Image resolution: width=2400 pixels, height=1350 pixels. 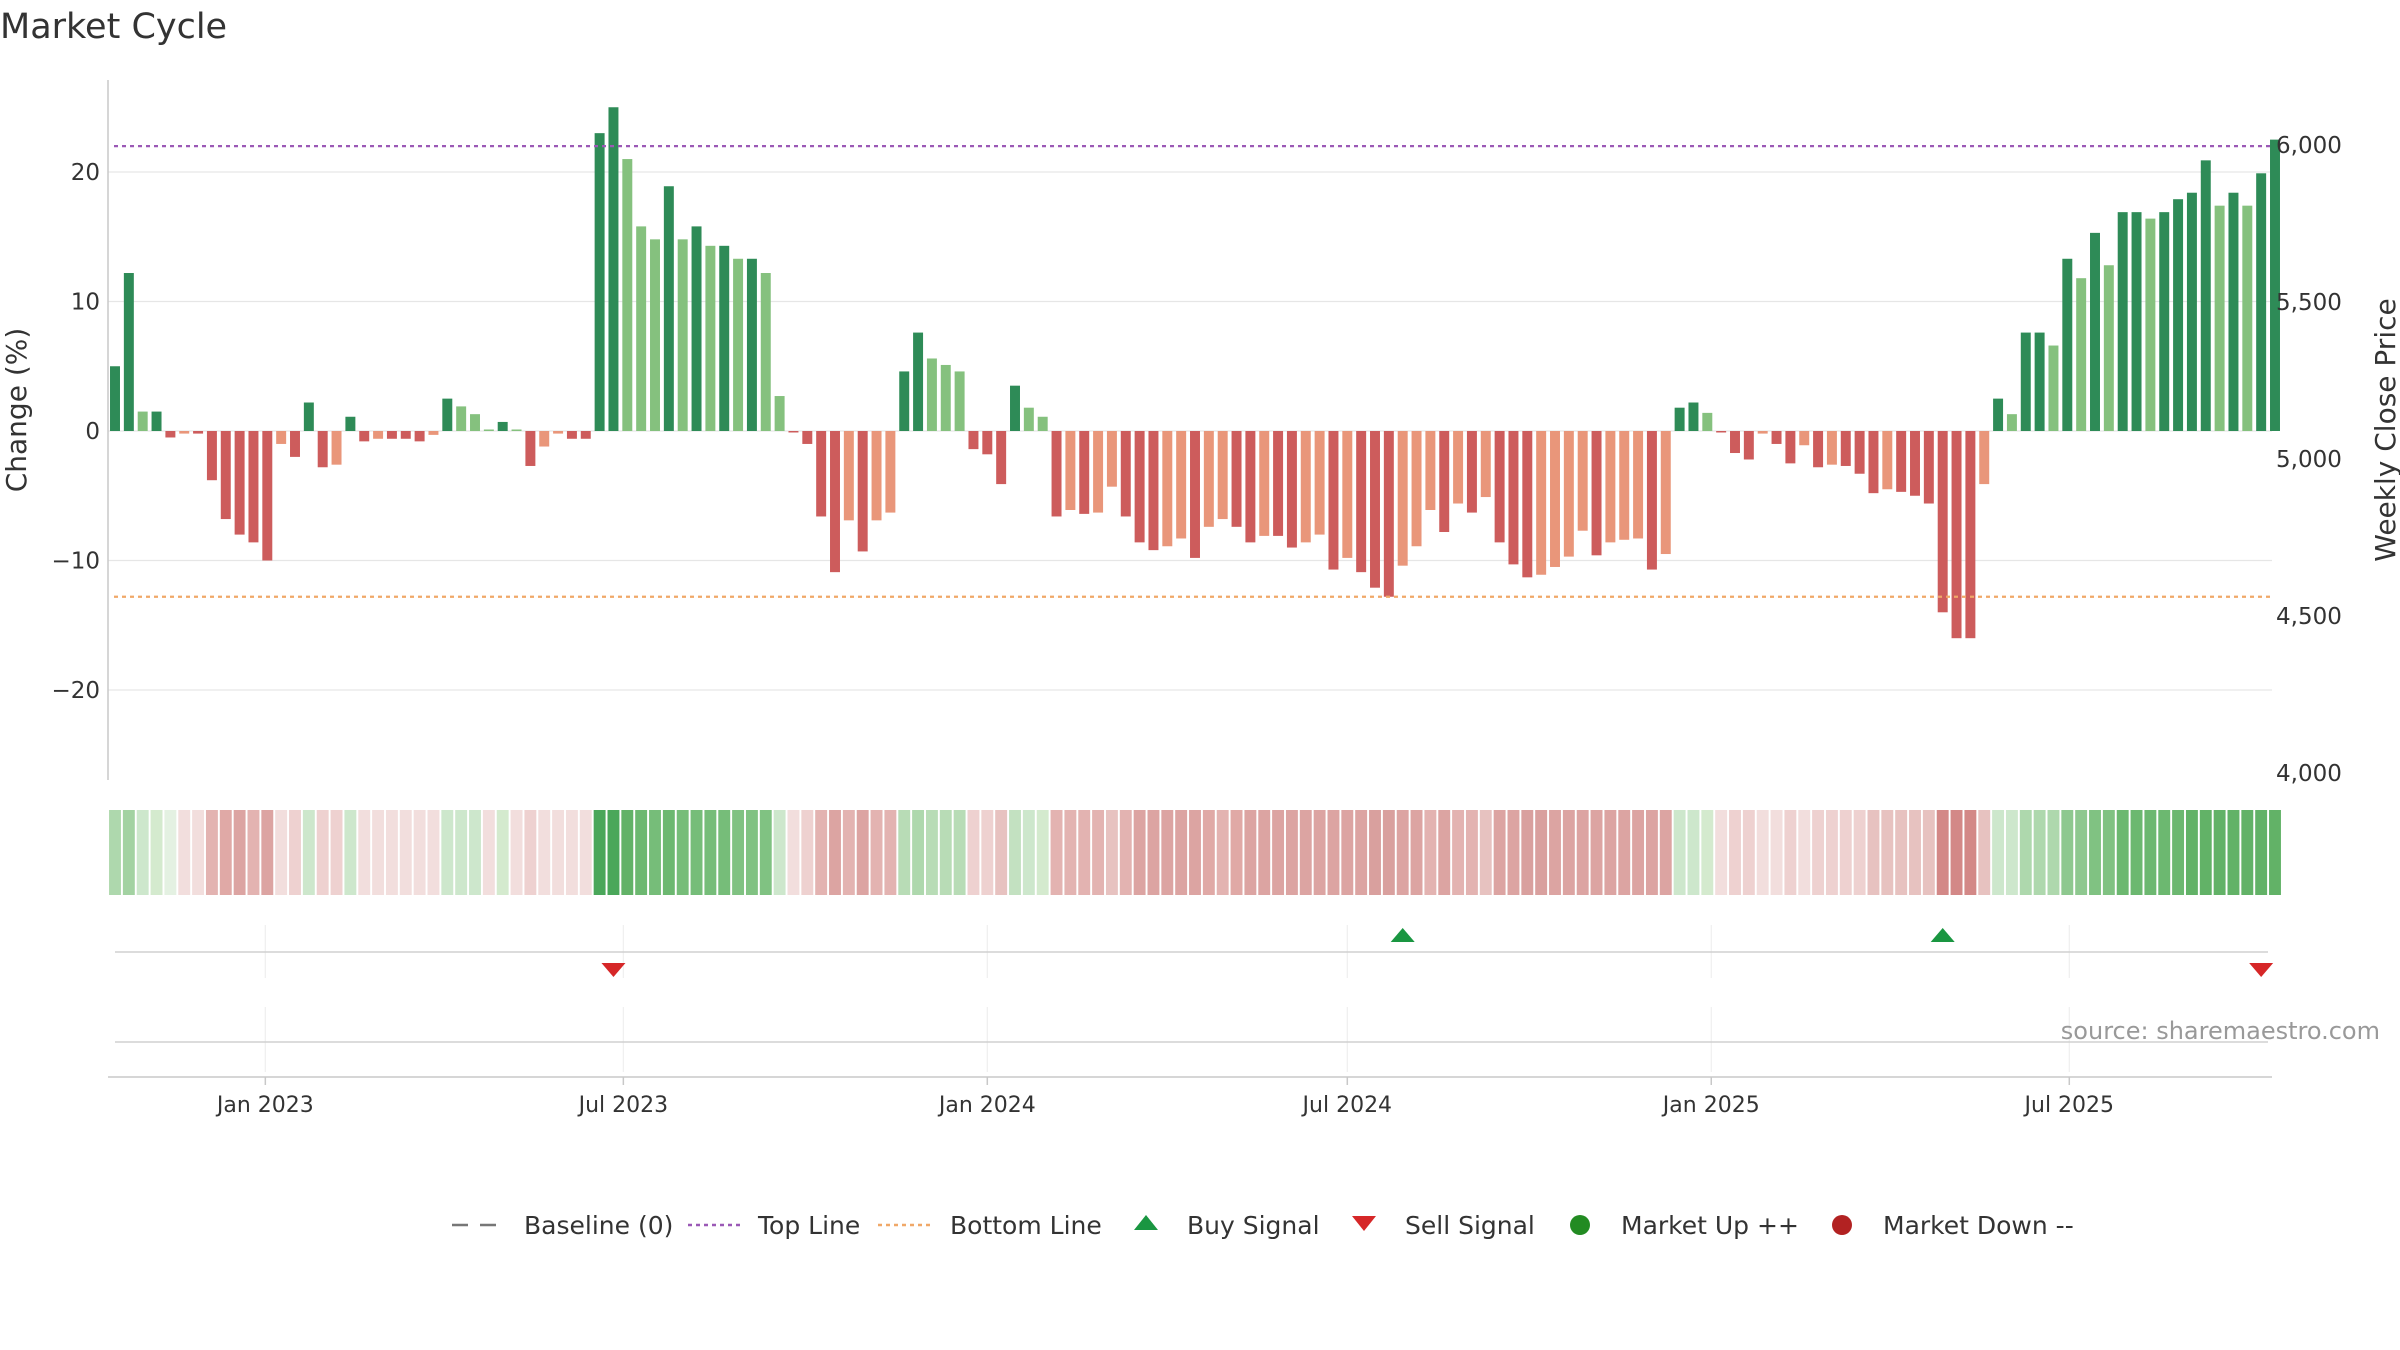 I want to click on date-tick-label: Jan 2023, so click(x=264, y=1105).